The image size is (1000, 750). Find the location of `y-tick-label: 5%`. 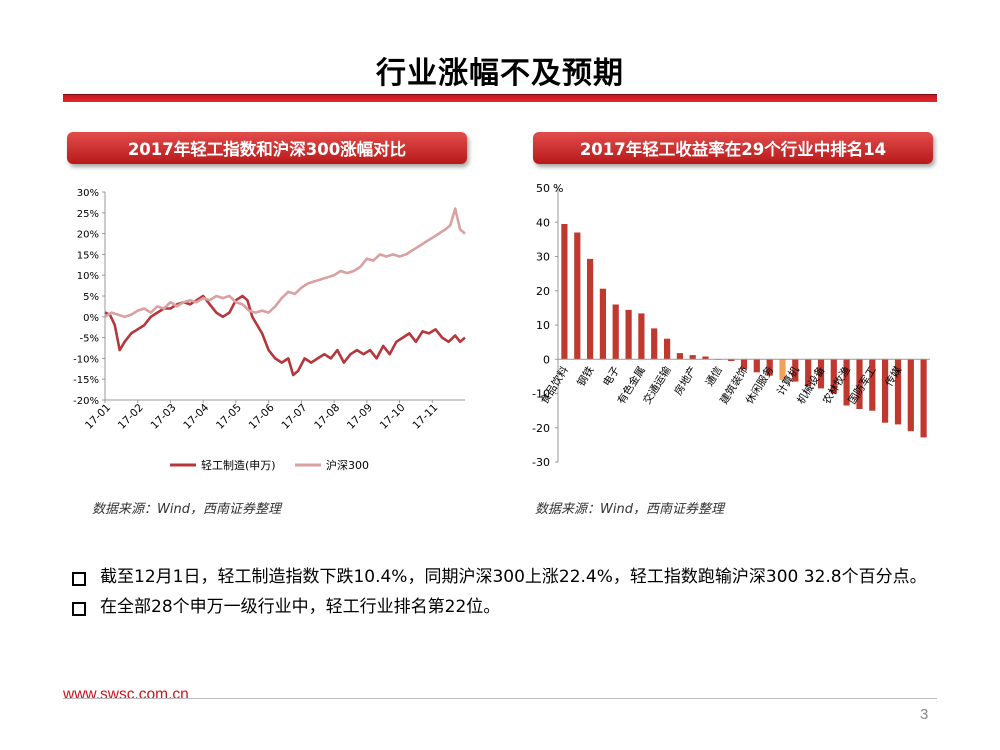

y-tick-label: 5% is located at coordinates (91, 297).